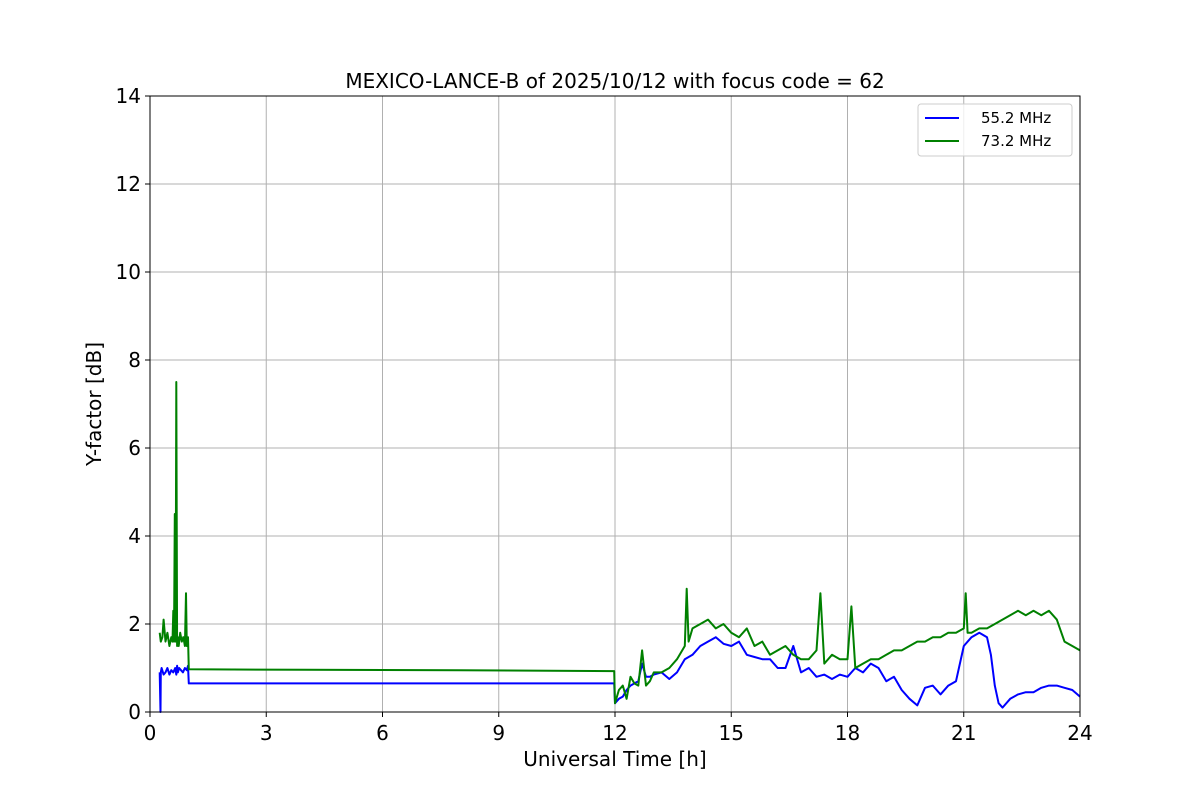  What do you see at coordinates (619, 672) in the screenshot?
I see `series-line-55-2-mhz` at bounding box center [619, 672].